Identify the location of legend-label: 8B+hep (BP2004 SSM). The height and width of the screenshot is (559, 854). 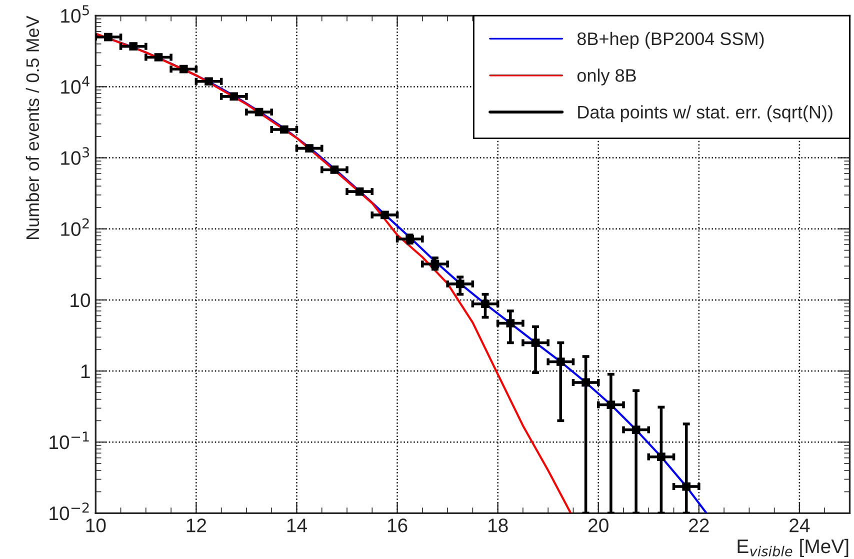
(670, 40).